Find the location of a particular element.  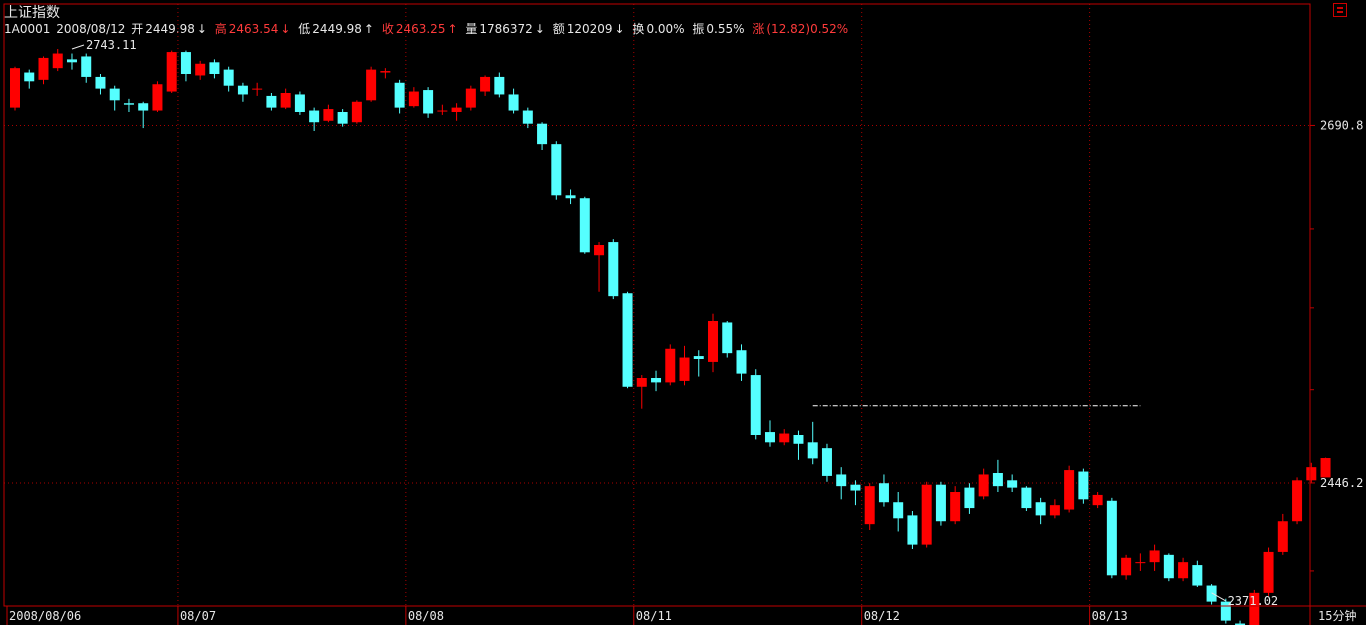

x-tick-label: 08/07 is located at coordinates (198, 616).